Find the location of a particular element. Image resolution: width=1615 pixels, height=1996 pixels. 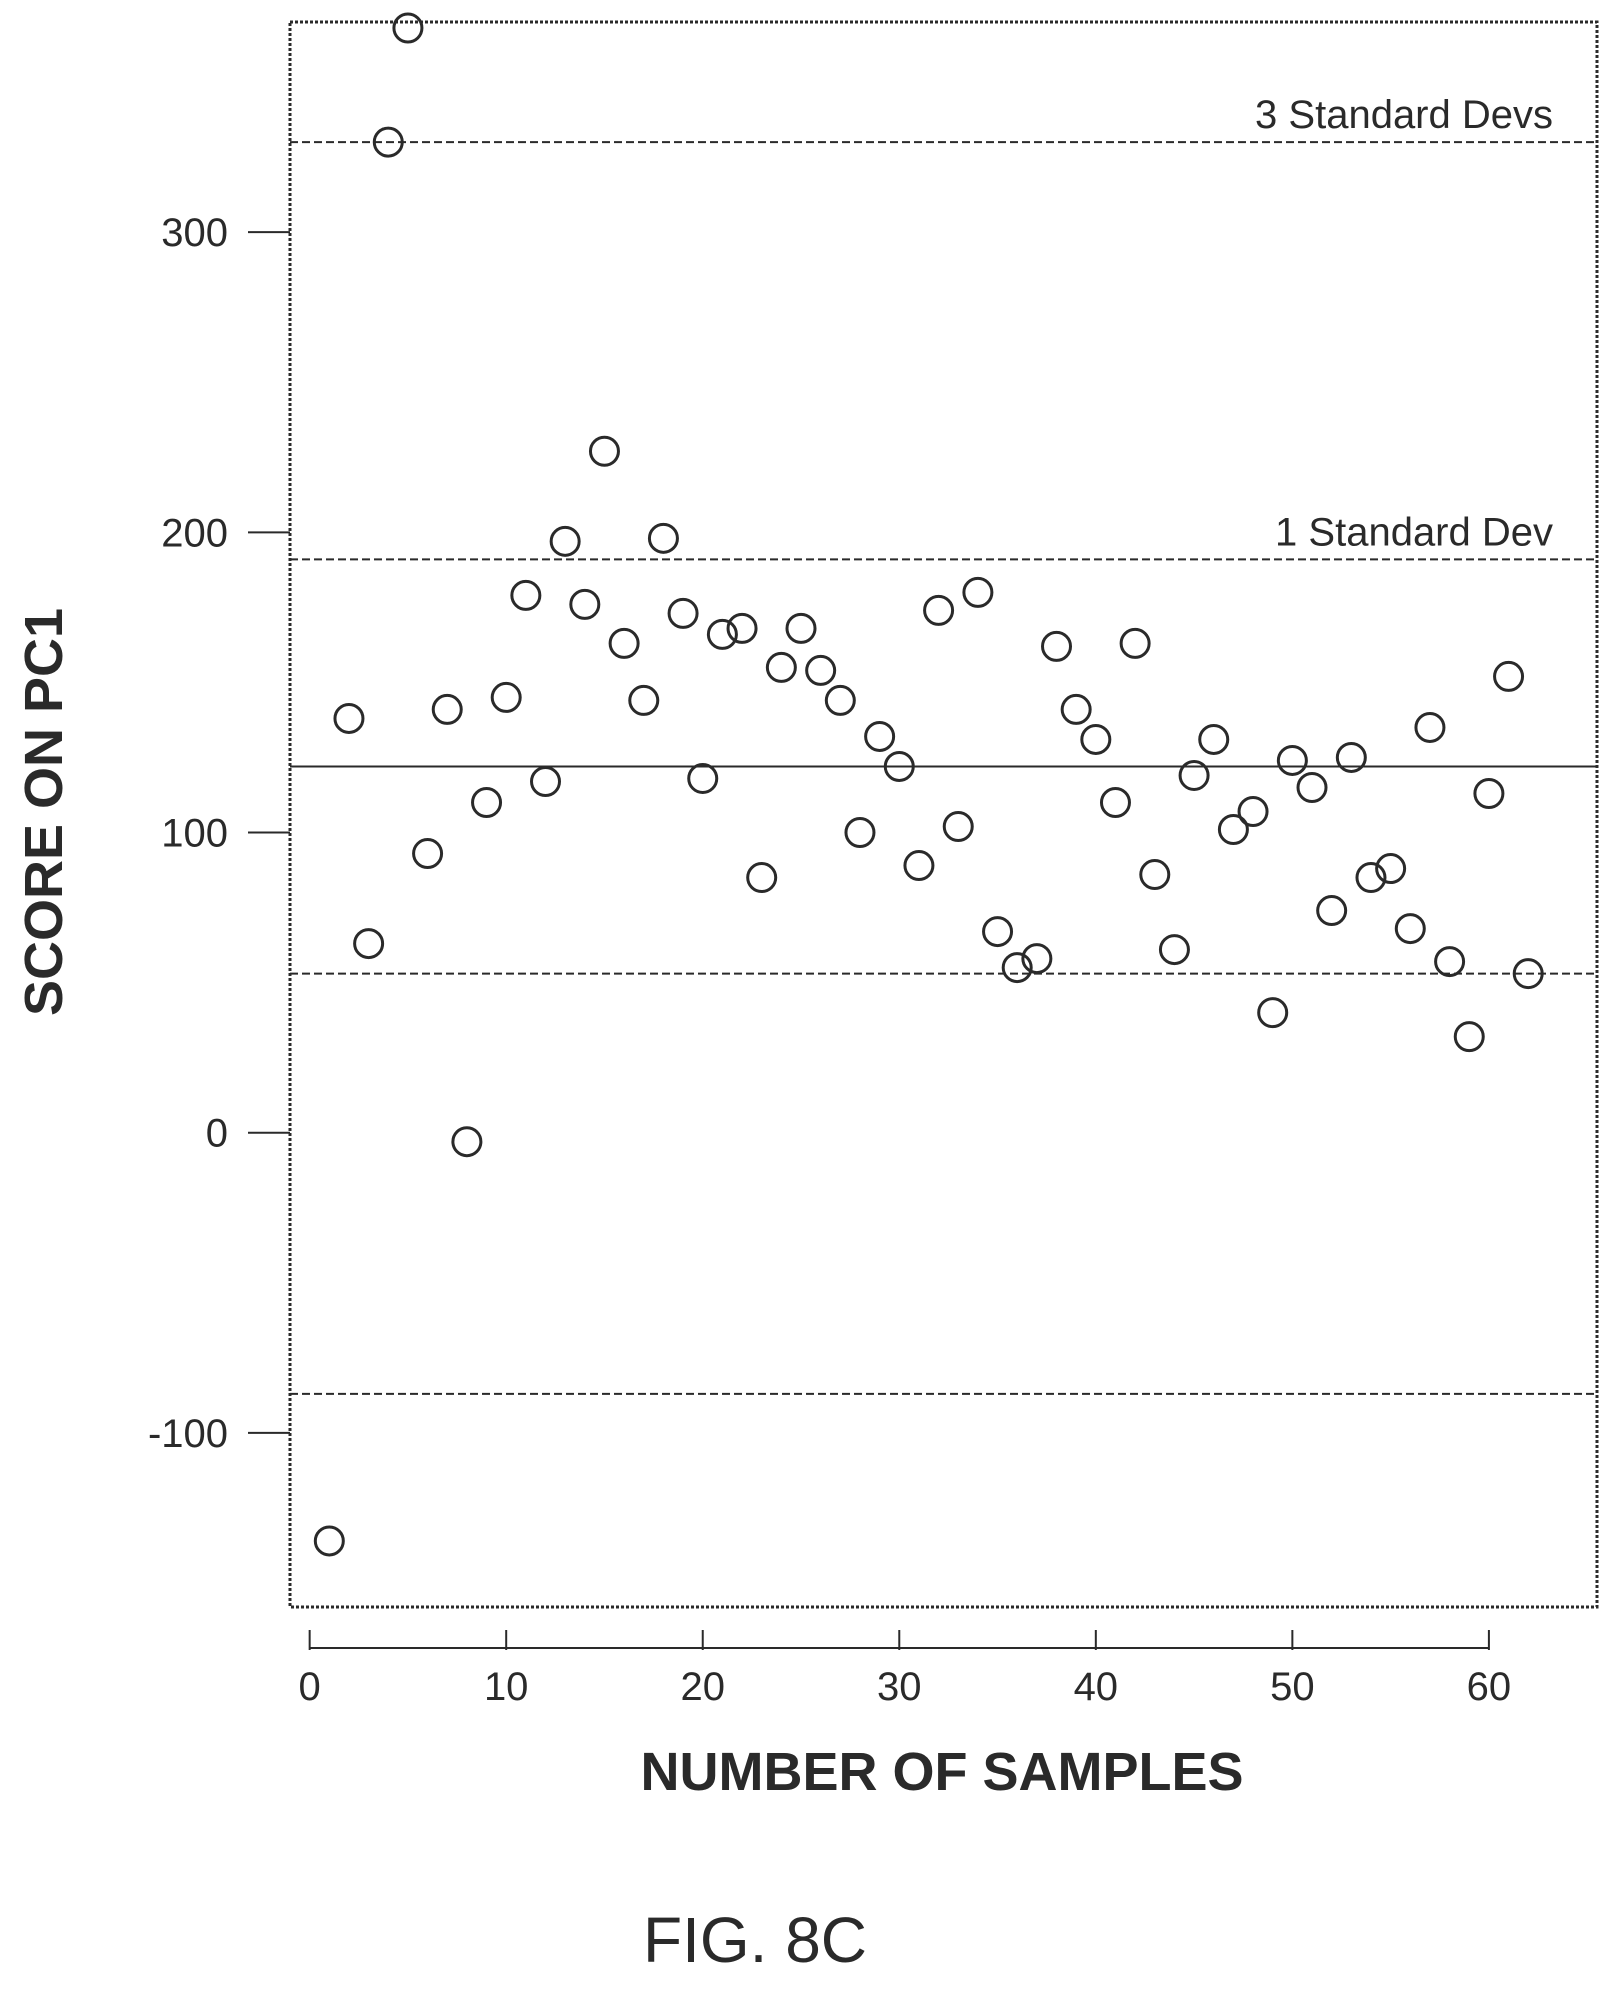

x-tick-label: 50 is located at coordinates (1292, 1687).